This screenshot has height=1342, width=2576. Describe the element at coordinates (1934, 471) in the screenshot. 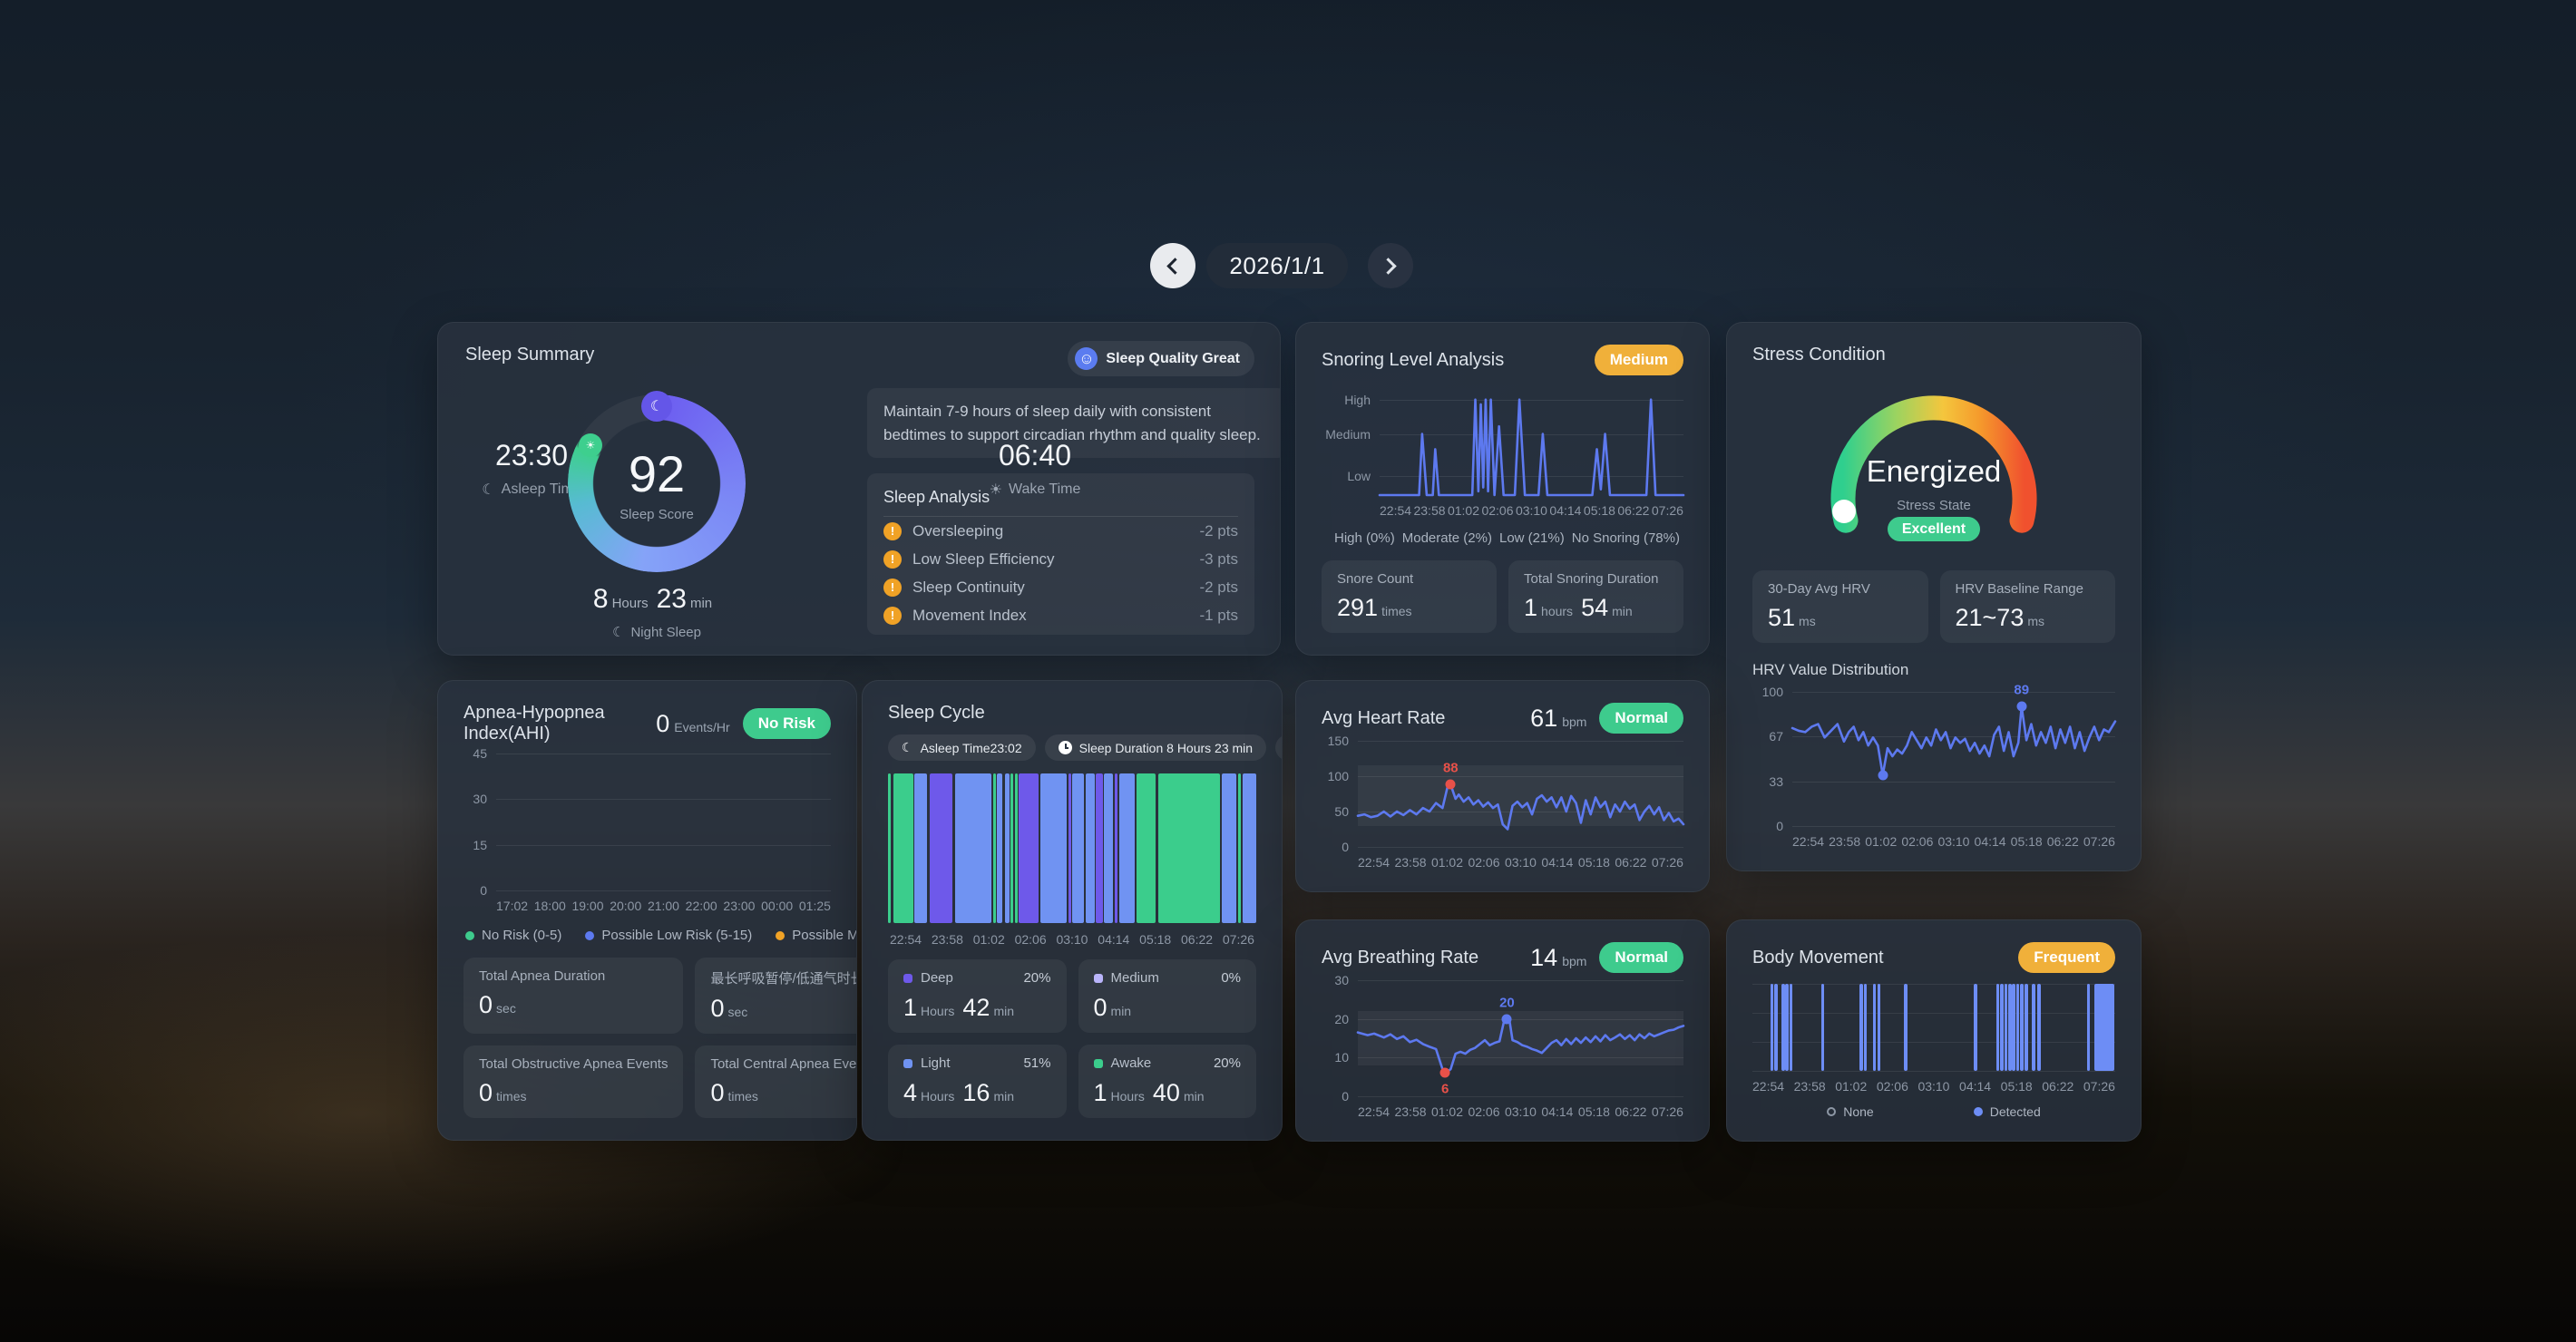

I see `stress-state-value: Energized` at that location.